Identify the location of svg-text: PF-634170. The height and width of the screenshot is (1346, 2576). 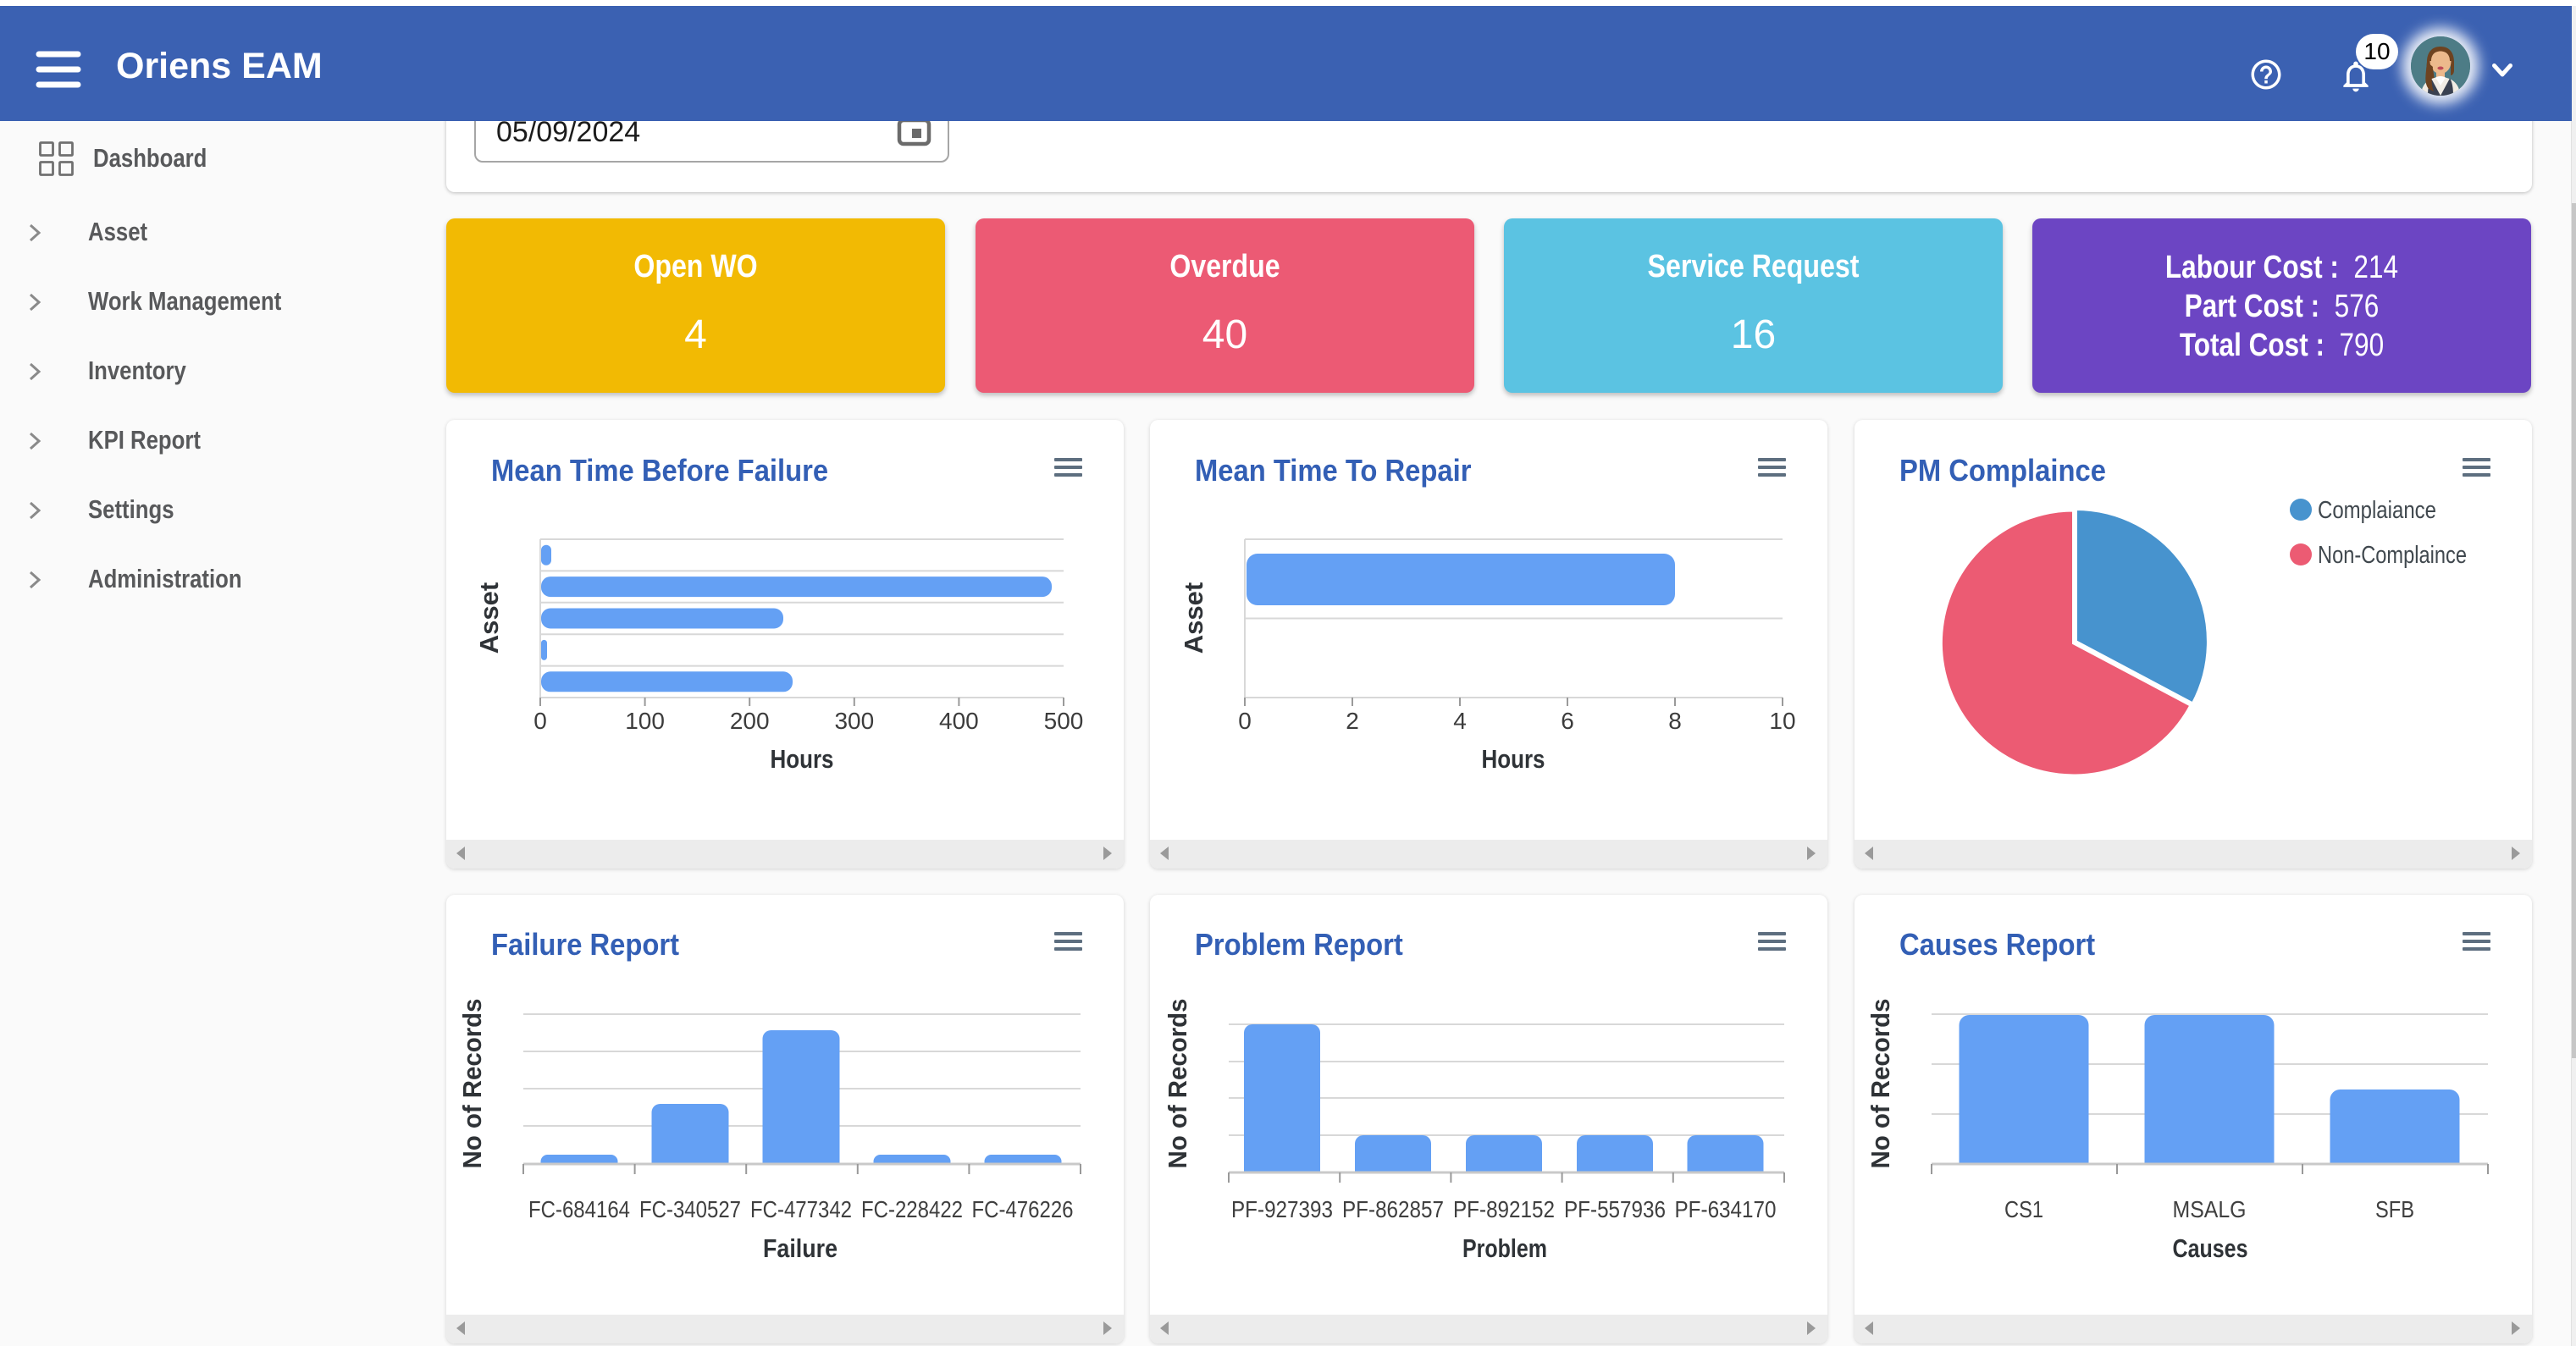
(1726, 1209).